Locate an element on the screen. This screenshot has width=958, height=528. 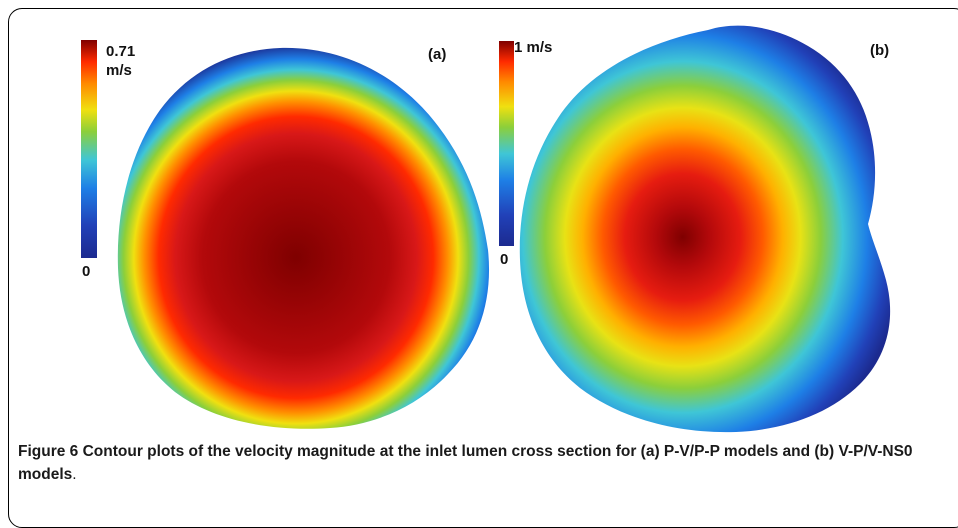
colorbar-b is located at coordinates (506, 143).